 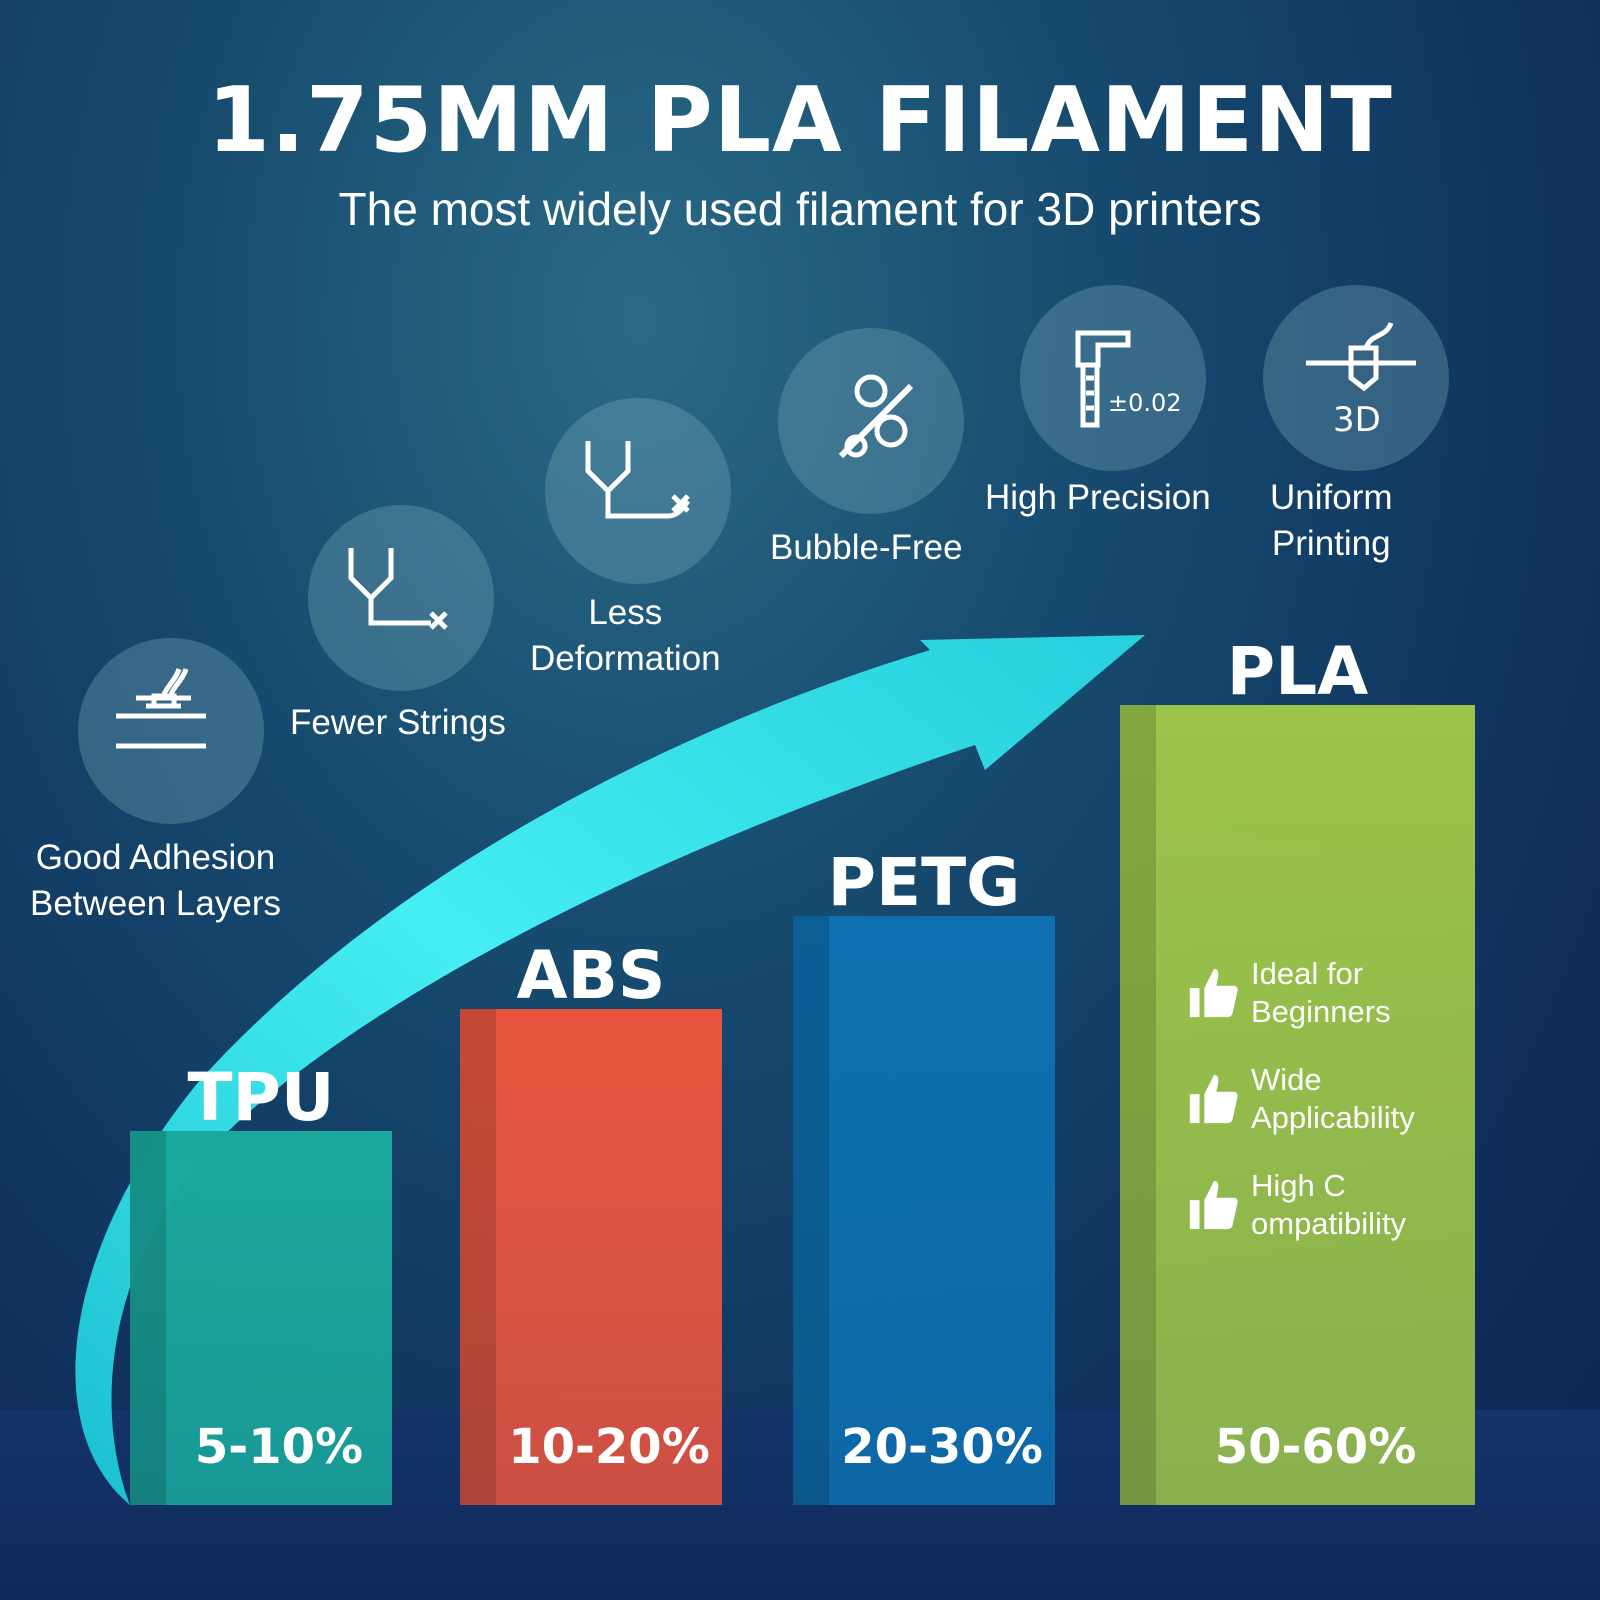 I want to click on perk-line: ompatibility, so click(x=1329, y=1223).